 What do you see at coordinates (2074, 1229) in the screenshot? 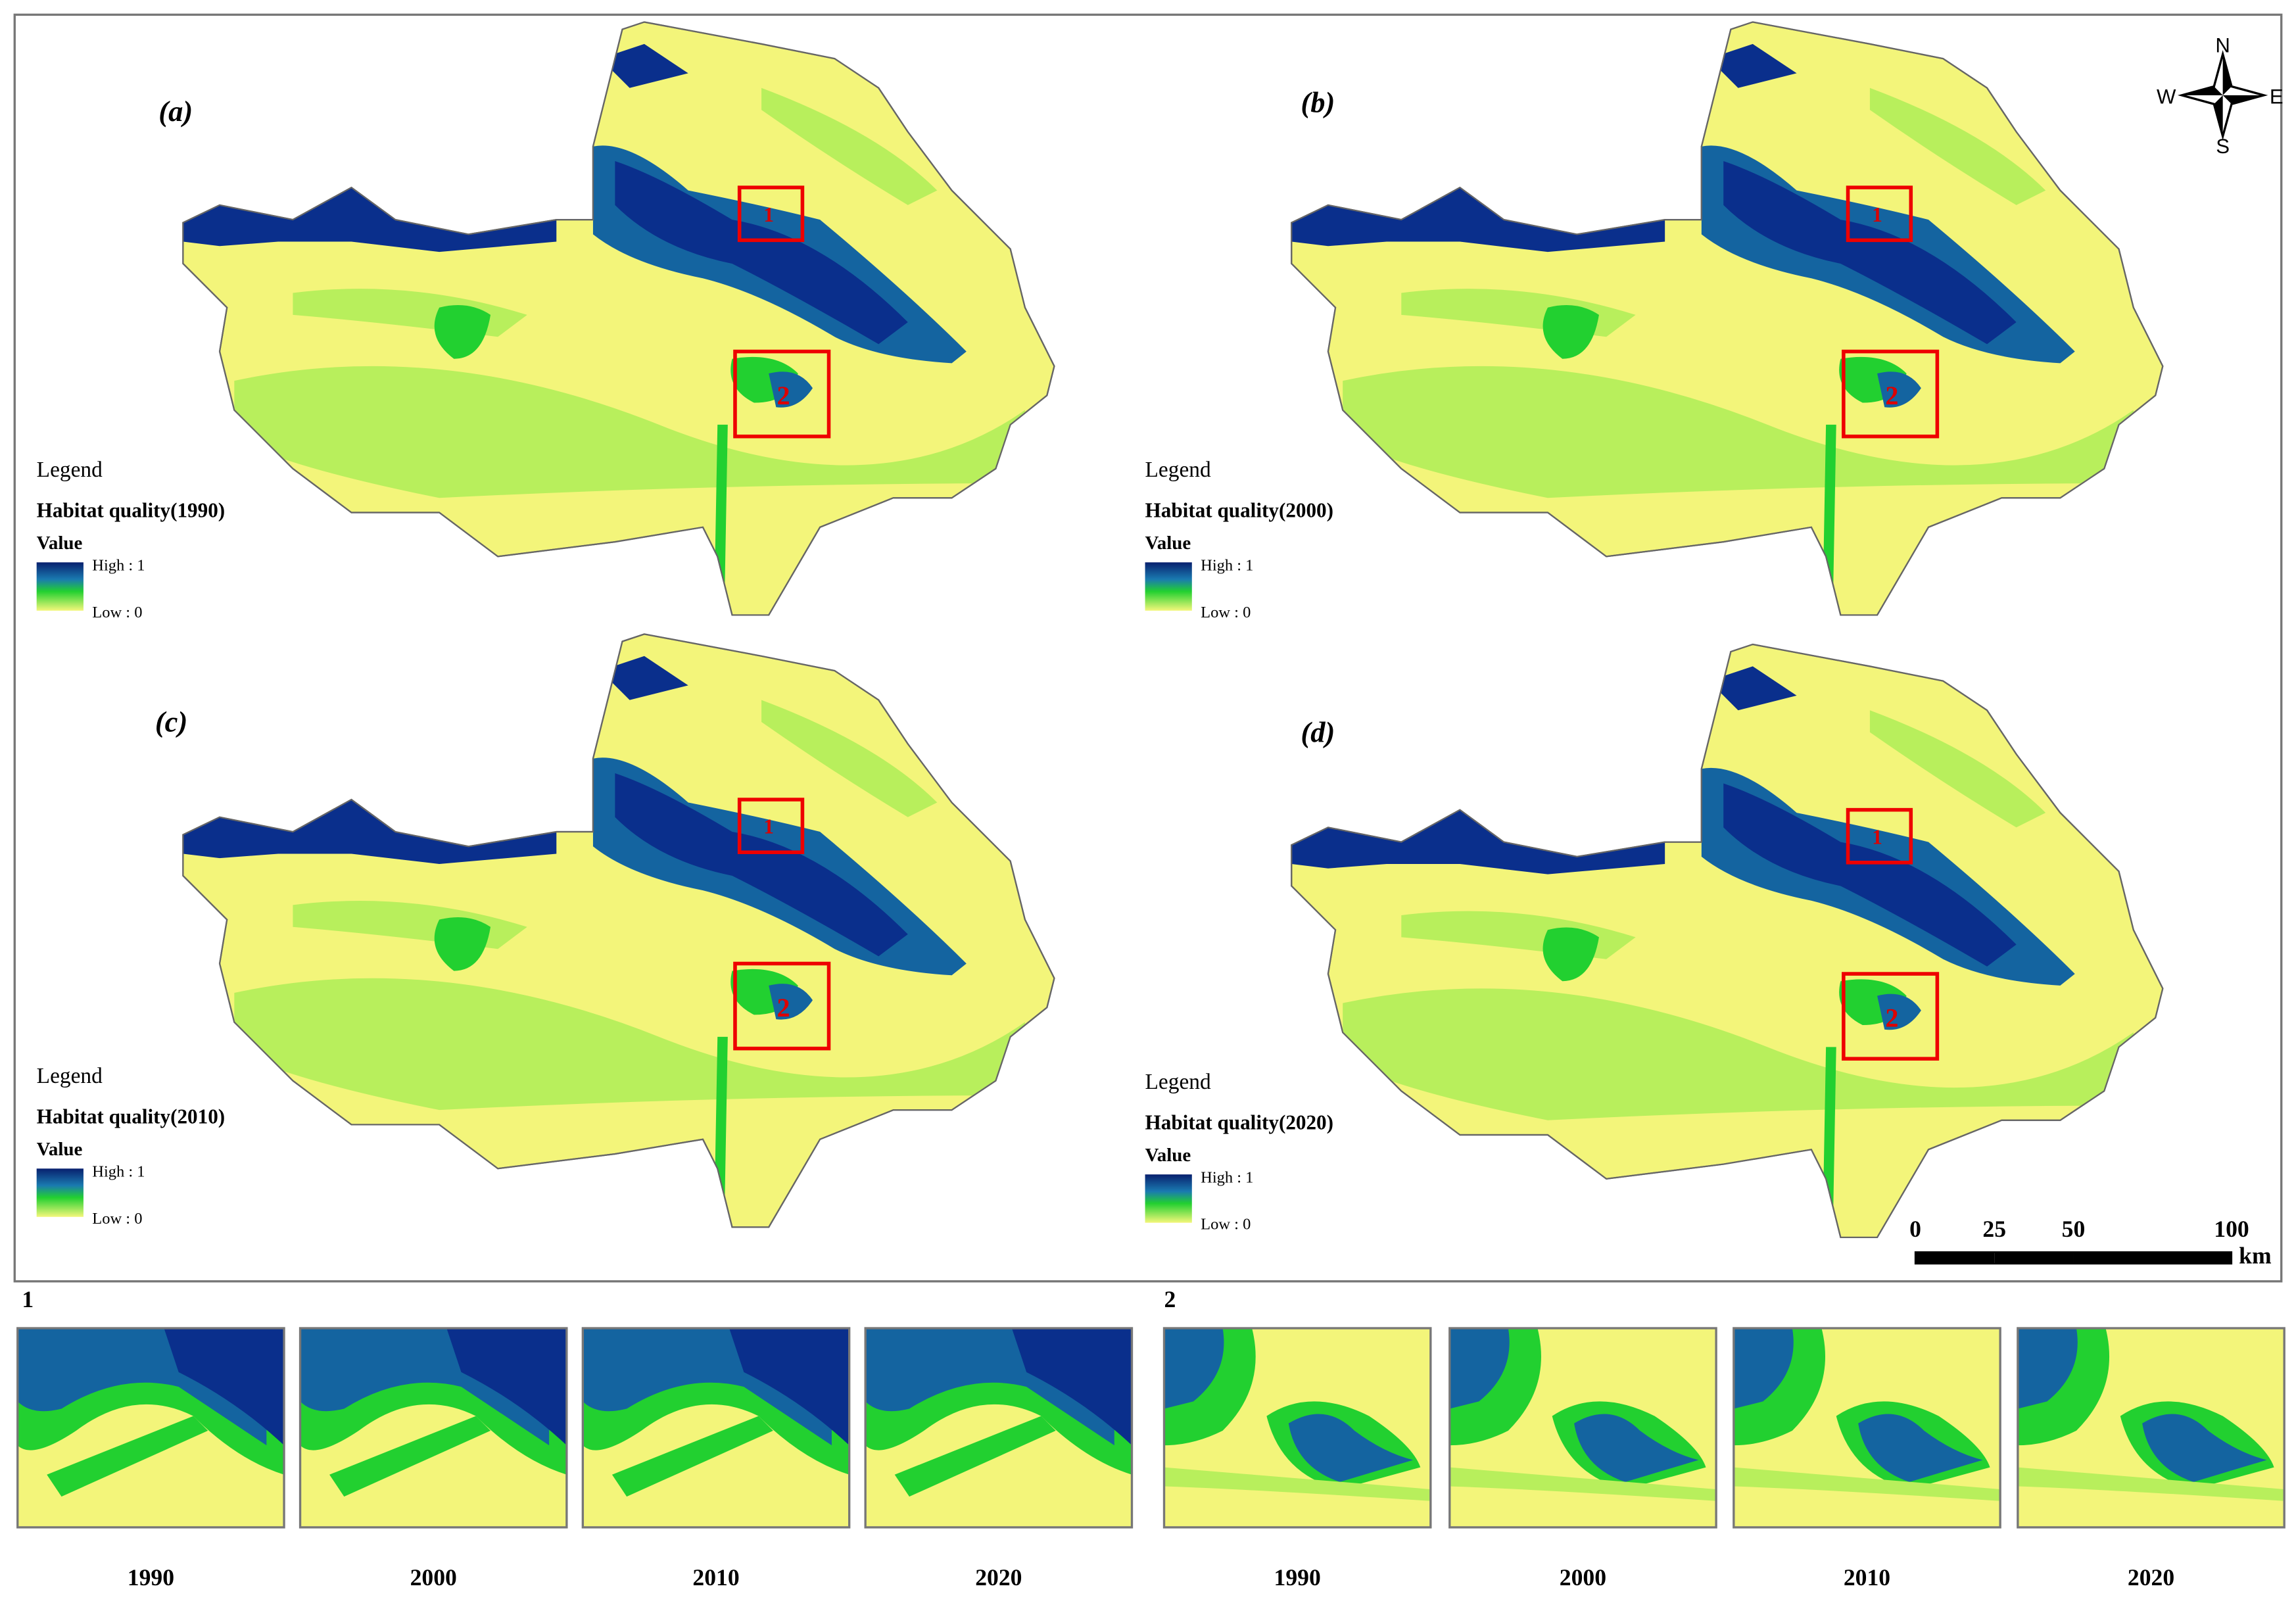
I see `scale-bar-label: 50` at bounding box center [2074, 1229].